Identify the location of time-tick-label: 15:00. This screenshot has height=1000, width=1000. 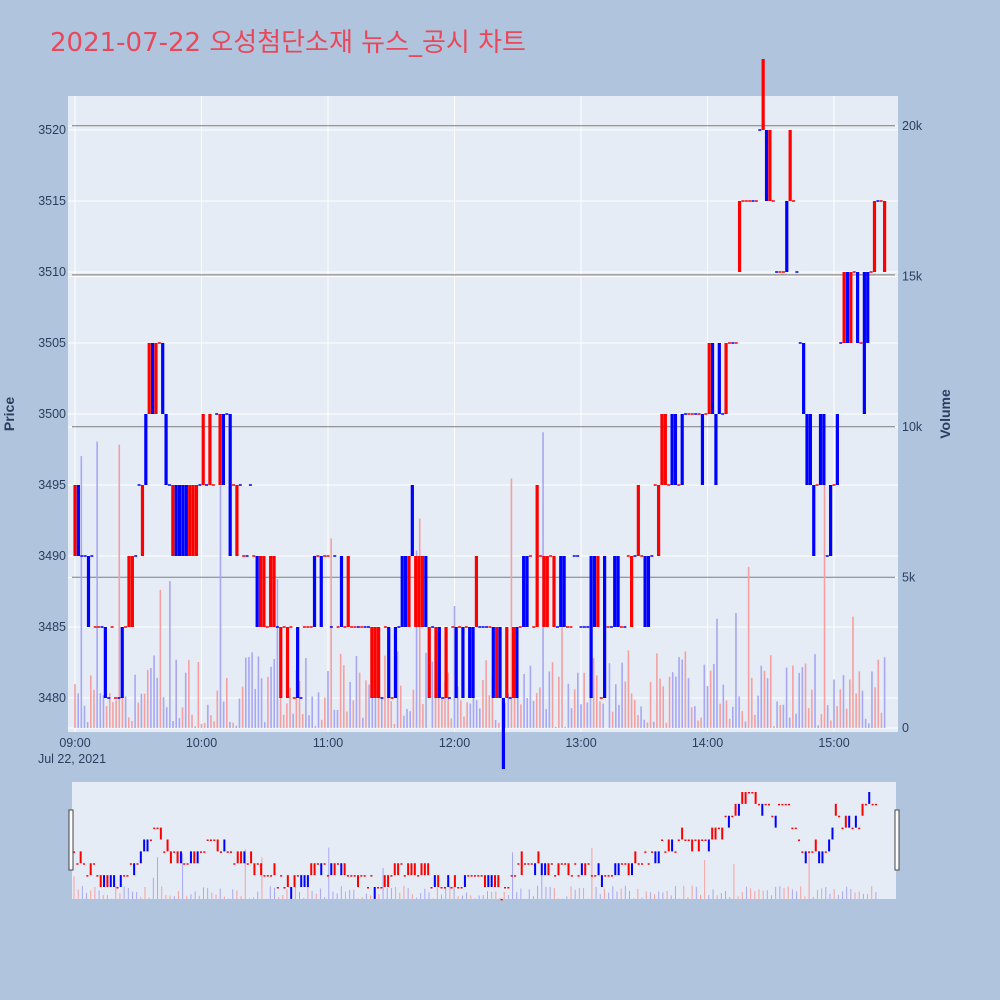
(833, 743).